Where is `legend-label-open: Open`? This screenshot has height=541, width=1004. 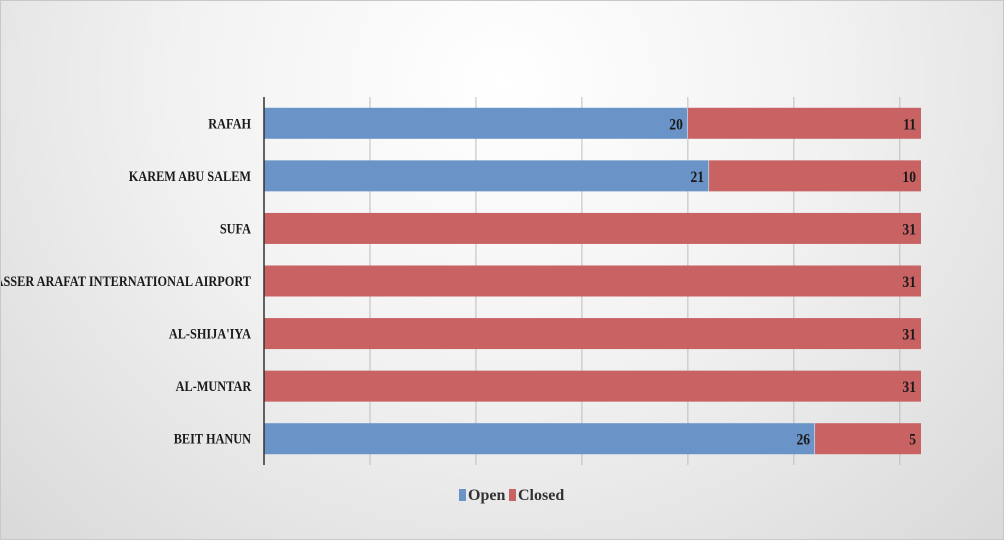
legend-label-open: Open is located at coordinates (486, 495).